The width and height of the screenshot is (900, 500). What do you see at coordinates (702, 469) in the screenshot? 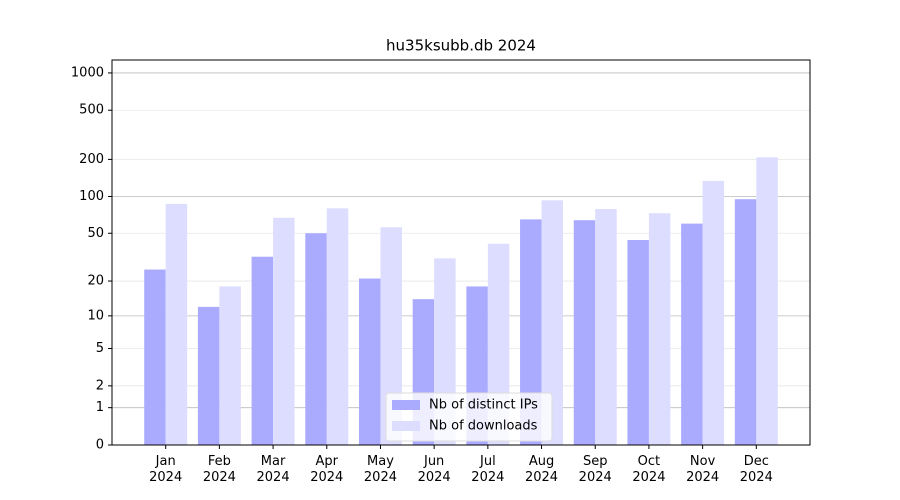
I see `x-tick-label: Nov 2024` at bounding box center [702, 469].